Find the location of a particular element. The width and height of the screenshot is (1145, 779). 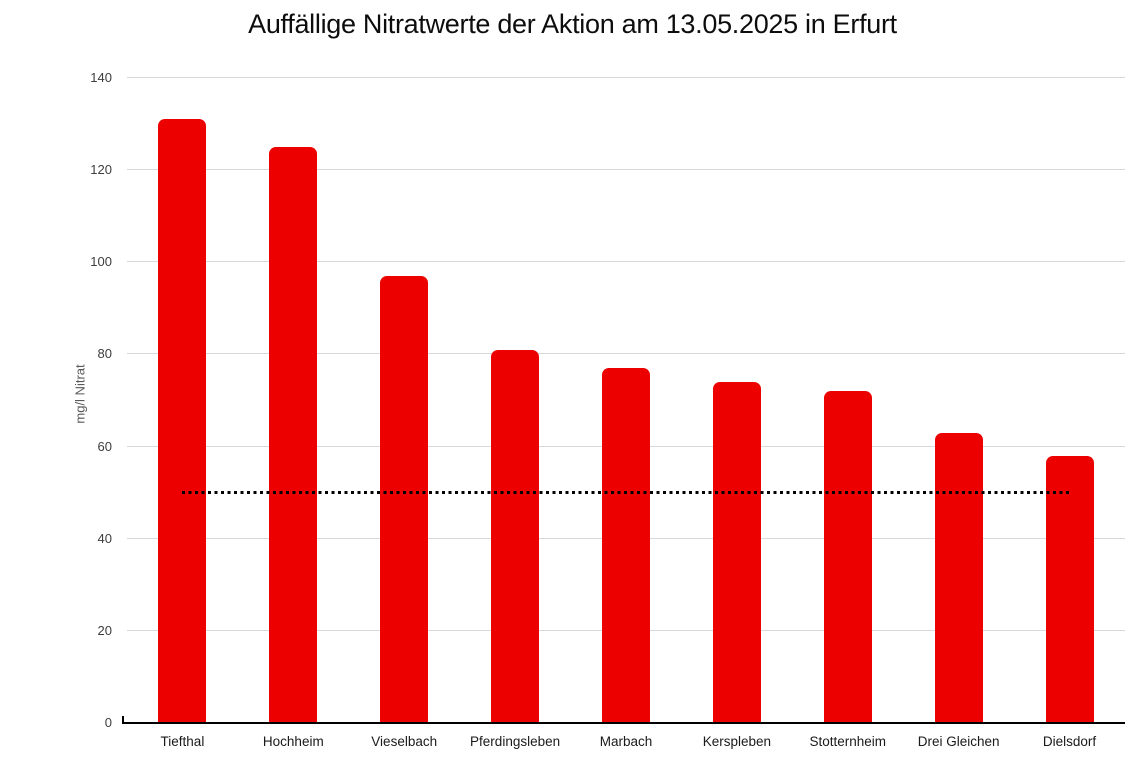

gridline-y100 is located at coordinates (626, 262).